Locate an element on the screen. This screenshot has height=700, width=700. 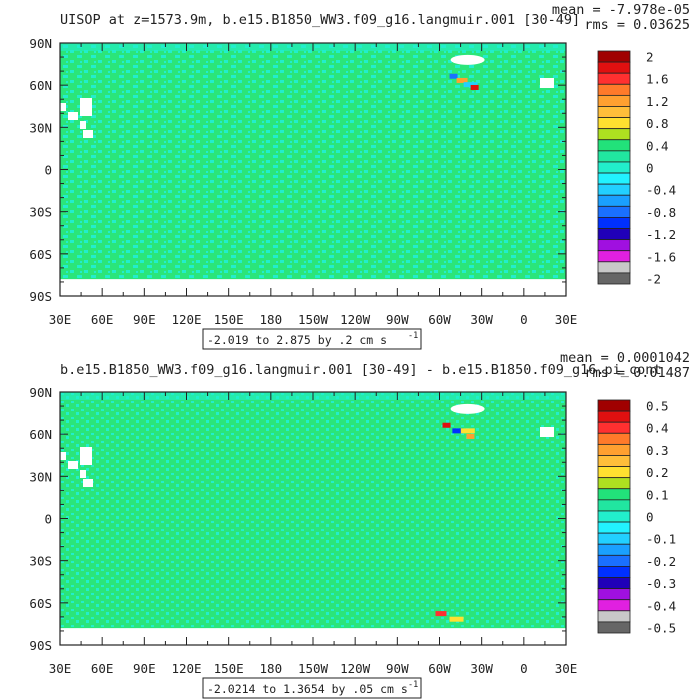
x-tick-label: 180 is located at coordinates (271, 319).